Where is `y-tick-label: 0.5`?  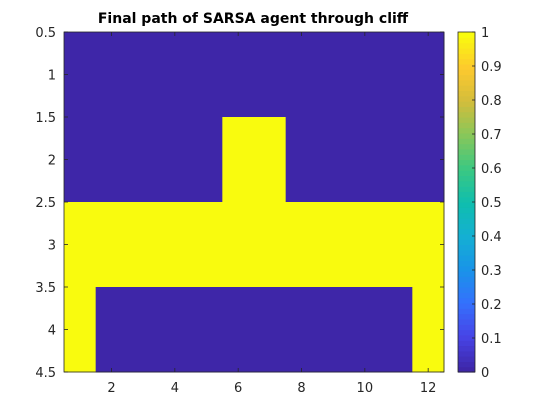 y-tick-label: 0.5 is located at coordinates (45, 33).